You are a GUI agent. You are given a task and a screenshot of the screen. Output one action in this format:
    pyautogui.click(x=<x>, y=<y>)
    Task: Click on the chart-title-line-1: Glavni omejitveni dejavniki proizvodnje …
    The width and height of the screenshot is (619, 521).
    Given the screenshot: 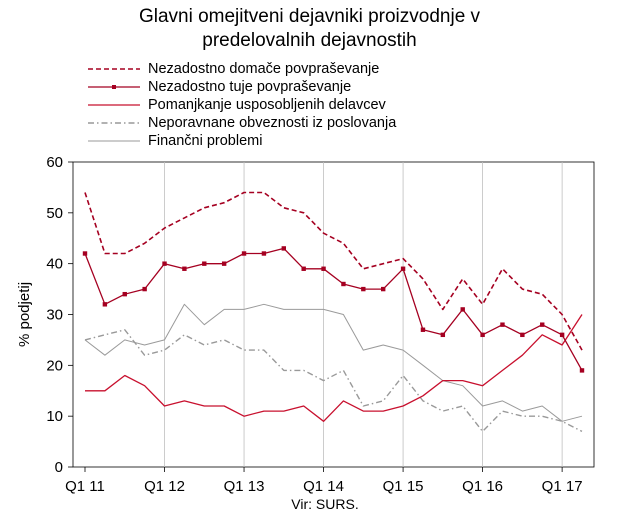 What is the action you would take?
    pyautogui.click(x=309, y=16)
    